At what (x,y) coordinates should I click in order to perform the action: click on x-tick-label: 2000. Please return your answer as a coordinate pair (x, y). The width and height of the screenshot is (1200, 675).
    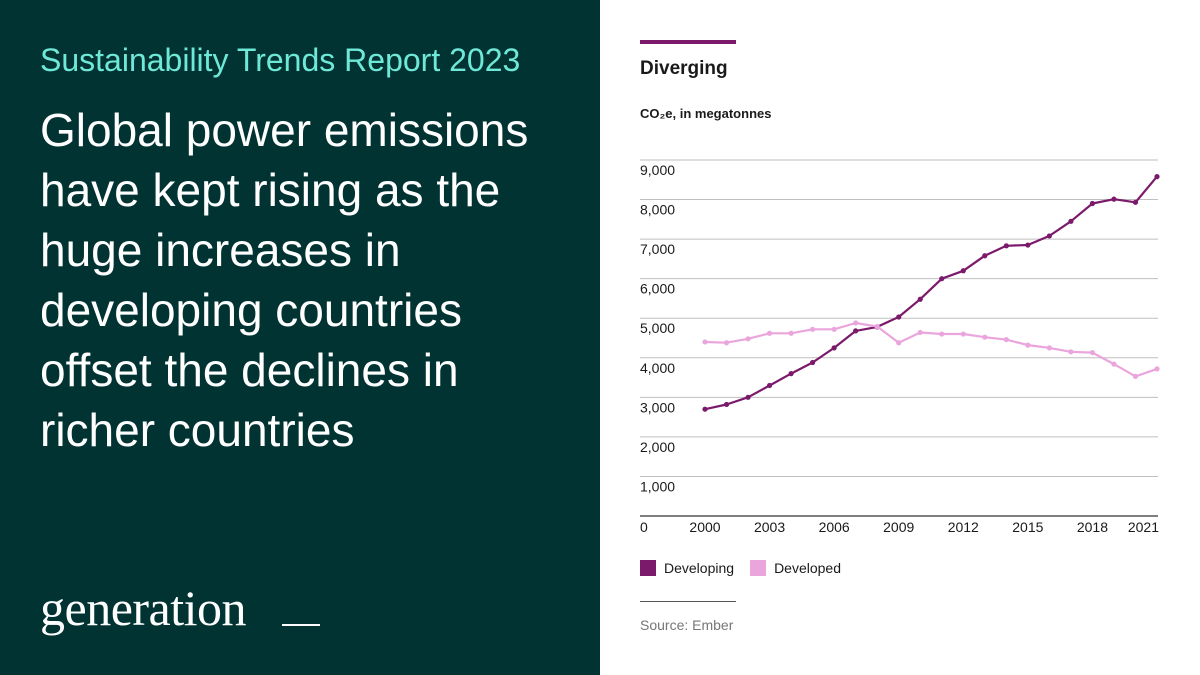
    Looking at the image, I should click on (704, 527).